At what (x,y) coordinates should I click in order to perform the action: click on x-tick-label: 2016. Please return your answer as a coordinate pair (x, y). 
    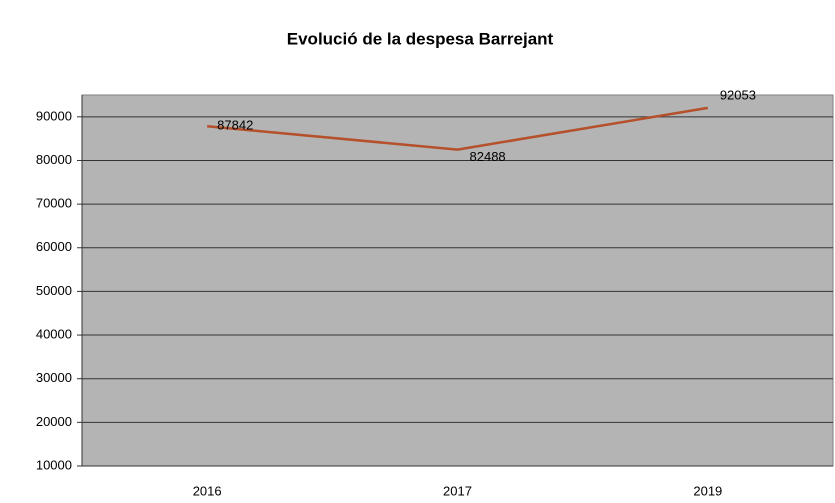
    Looking at the image, I should click on (207, 490).